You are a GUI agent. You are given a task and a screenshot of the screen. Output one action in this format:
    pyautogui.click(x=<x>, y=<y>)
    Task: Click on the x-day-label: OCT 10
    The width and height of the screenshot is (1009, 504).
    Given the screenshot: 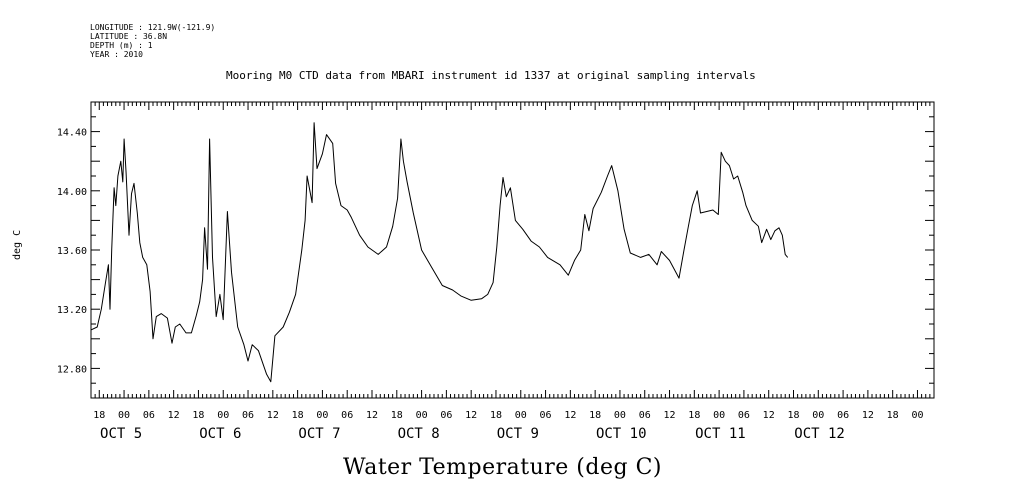 What is the action you would take?
    pyautogui.click(x=621, y=434)
    